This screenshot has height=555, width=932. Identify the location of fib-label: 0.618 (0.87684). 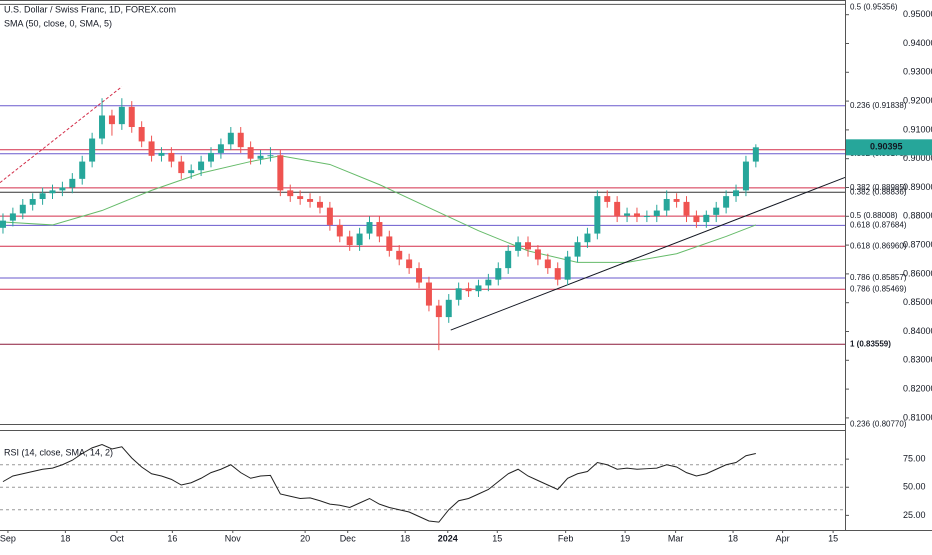
(878, 225).